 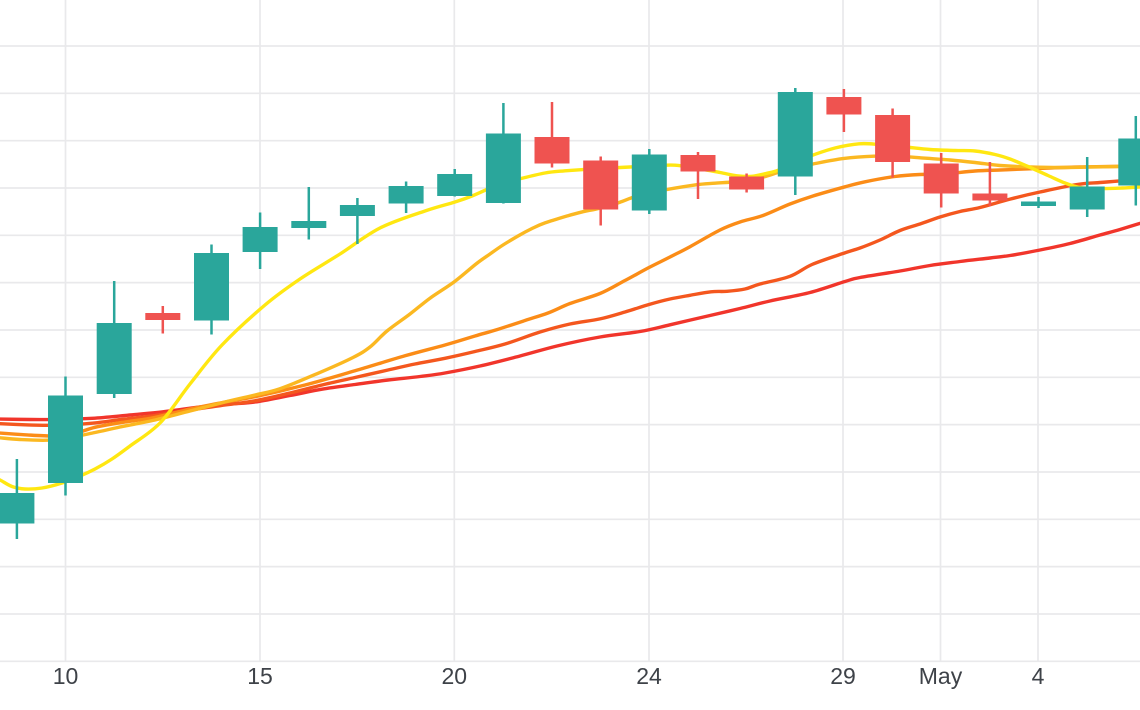 What do you see at coordinates (843, 676) in the screenshot?
I see `svg-text: 29` at bounding box center [843, 676].